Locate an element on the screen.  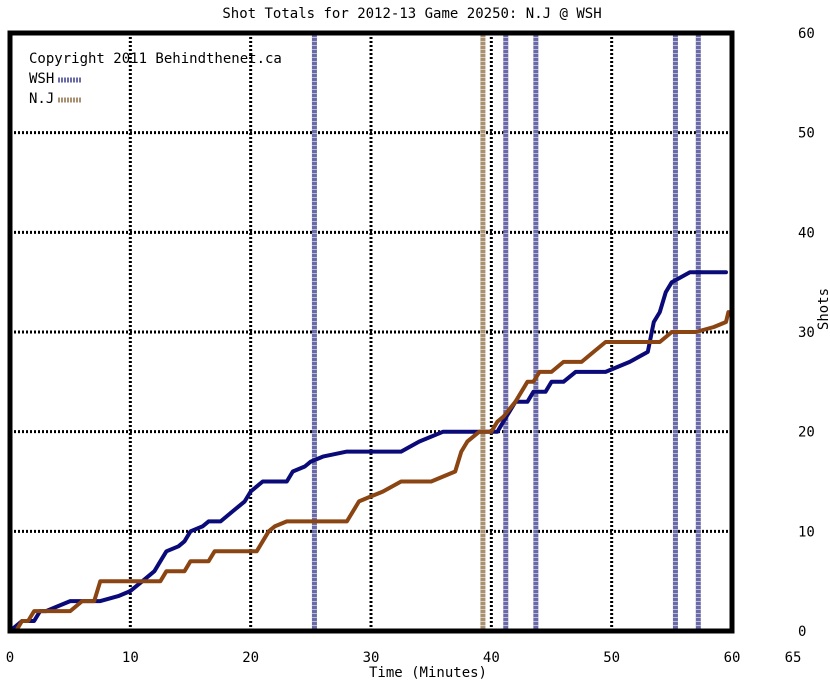
x-tick-label: 10 is located at coordinates (130, 658).